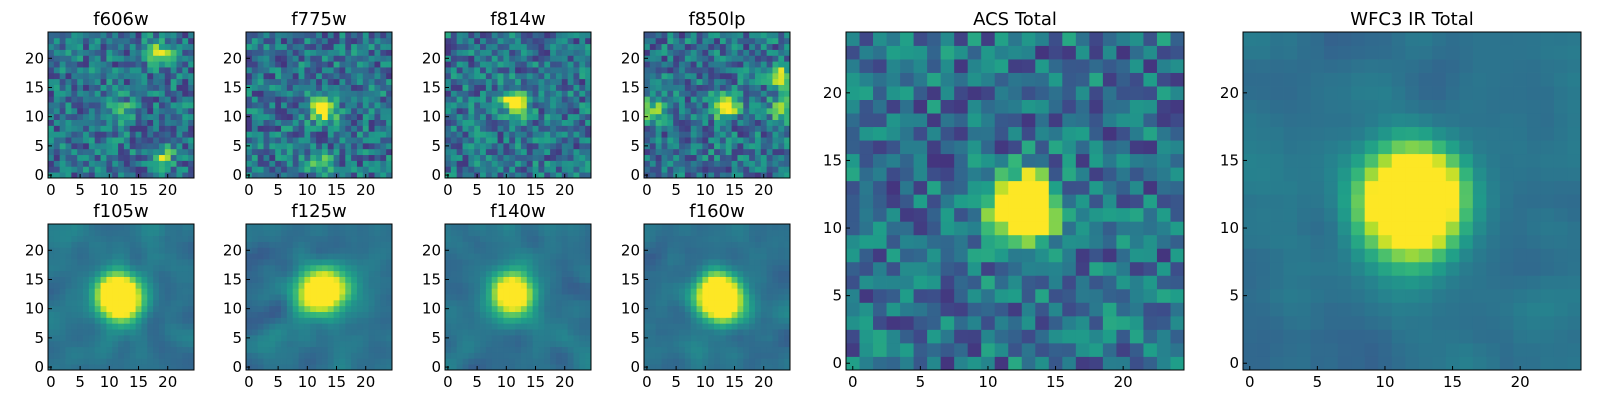 The height and width of the screenshot is (400, 1600). Describe the element at coordinates (109, 382) in the screenshot. I see `x-tick-label: 10` at that location.